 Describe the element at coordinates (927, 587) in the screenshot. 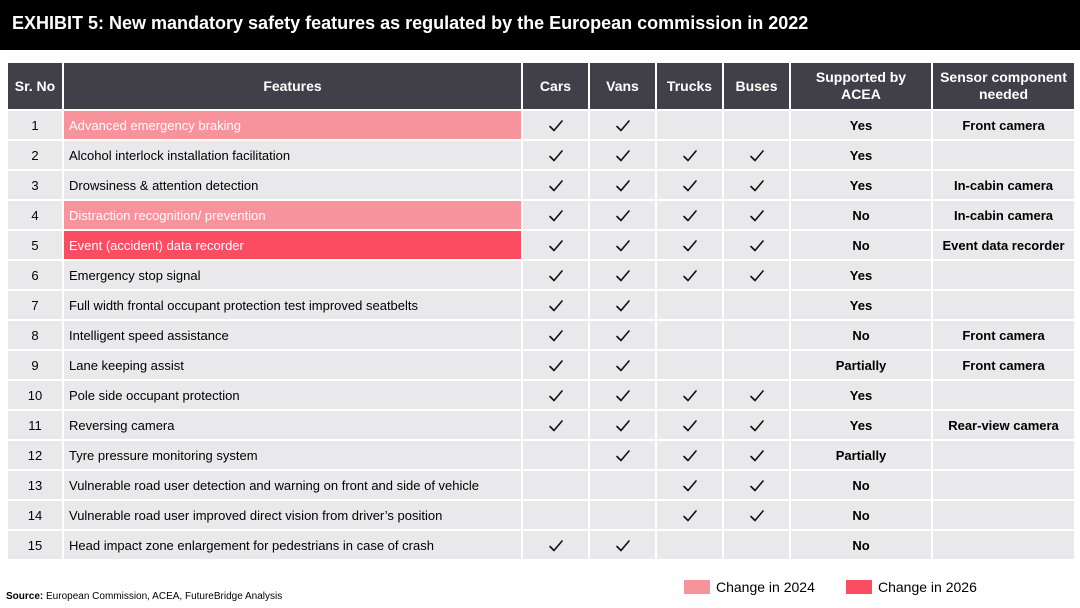

I see `legend-label-2026: Change in 2026` at that location.